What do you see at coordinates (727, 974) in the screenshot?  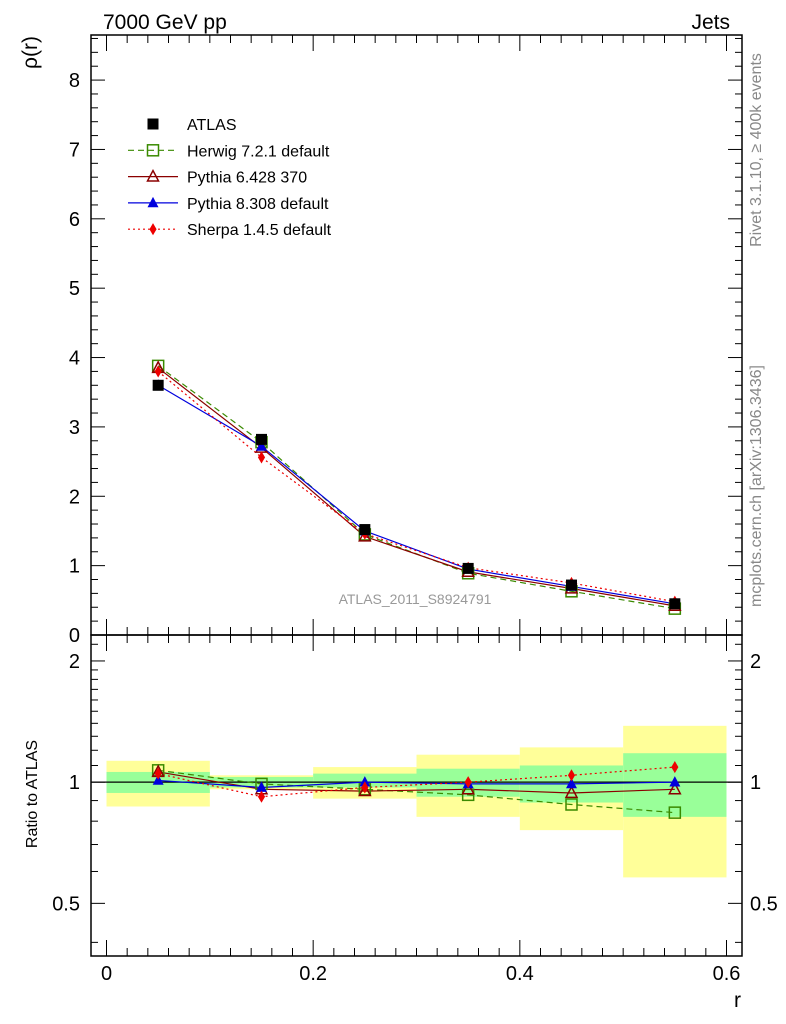 I see `x-tick-label: 0.6` at bounding box center [727, 974].